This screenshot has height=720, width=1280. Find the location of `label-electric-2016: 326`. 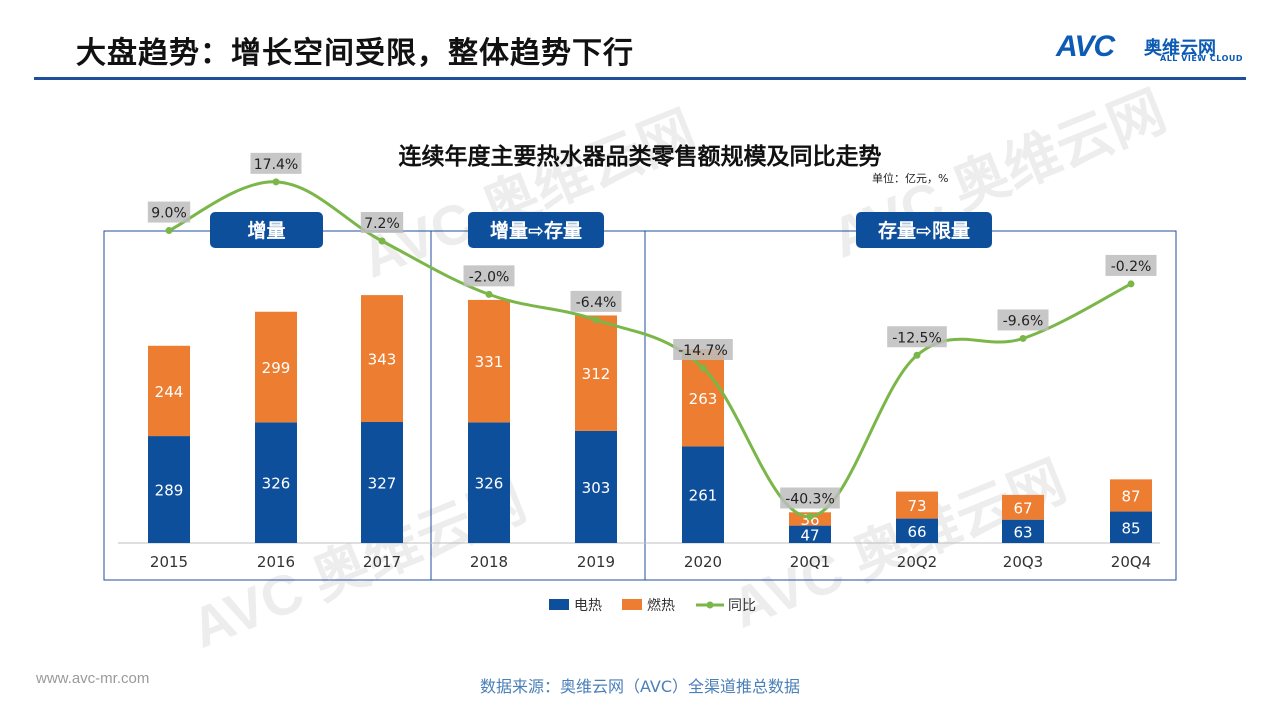

label-electric-2016: 326 is located at coordinates (276, 484).